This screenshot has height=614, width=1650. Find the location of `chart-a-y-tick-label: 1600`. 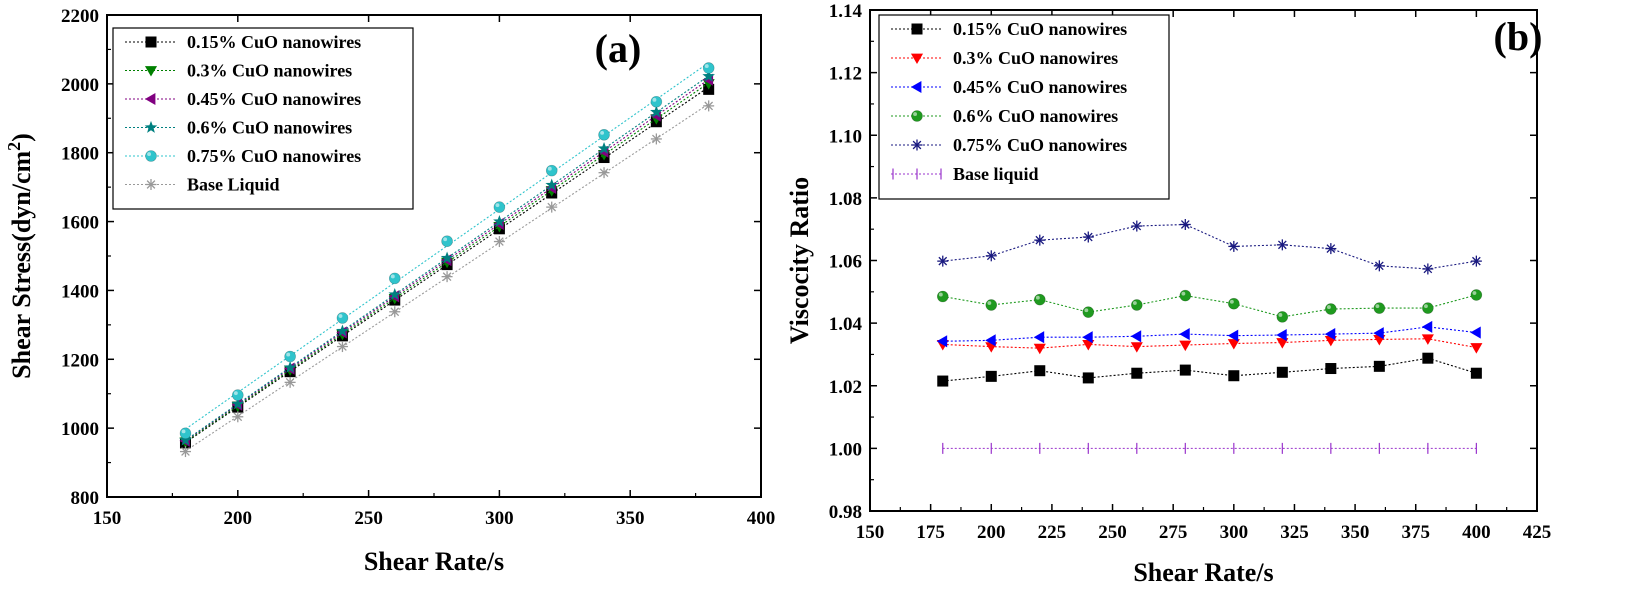

chart-a-y-tick-label: 1600 is located at coordinates (80, 223).